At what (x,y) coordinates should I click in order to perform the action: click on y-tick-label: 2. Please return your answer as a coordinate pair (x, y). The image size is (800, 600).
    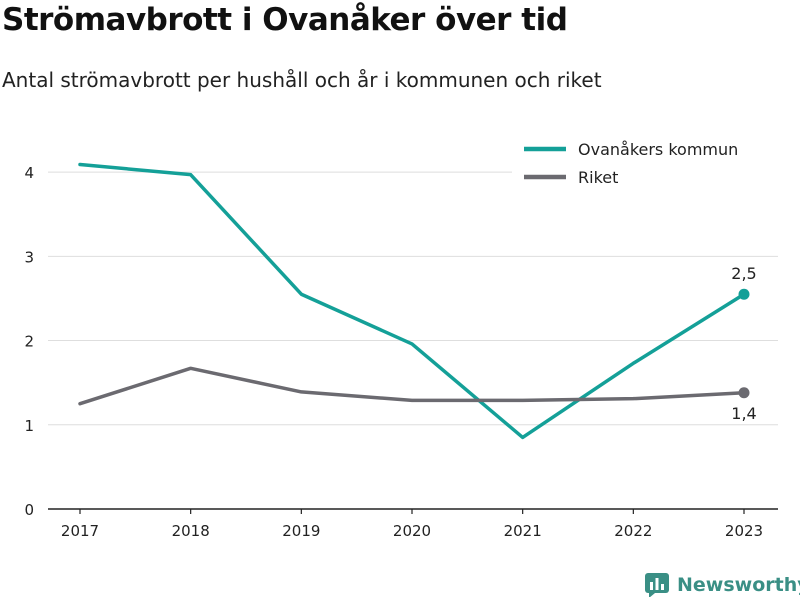
    Looking at the image, I should click on (29, 342).